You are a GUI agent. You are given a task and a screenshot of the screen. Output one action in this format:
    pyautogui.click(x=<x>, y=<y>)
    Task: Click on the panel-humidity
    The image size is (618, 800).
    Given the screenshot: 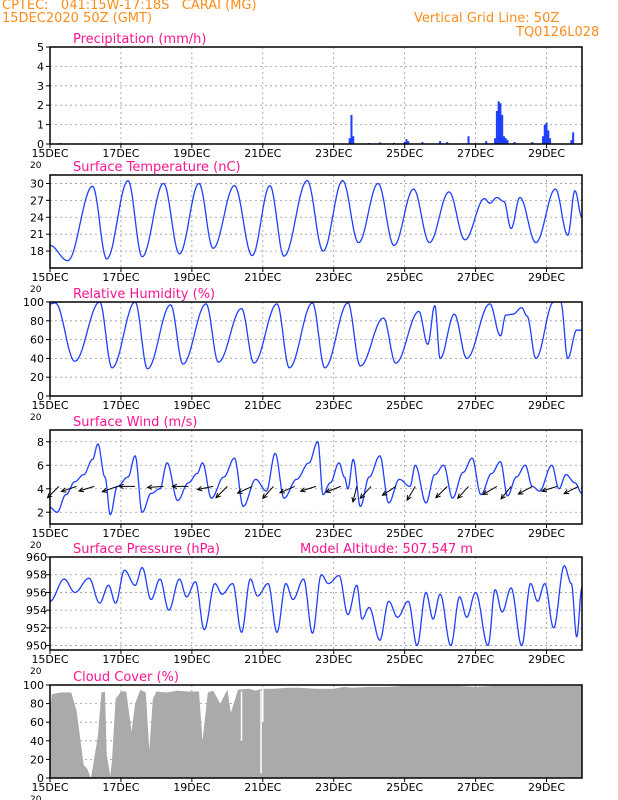 What is the action you would take?
    pyautogui.click(x=314, y=350)
    